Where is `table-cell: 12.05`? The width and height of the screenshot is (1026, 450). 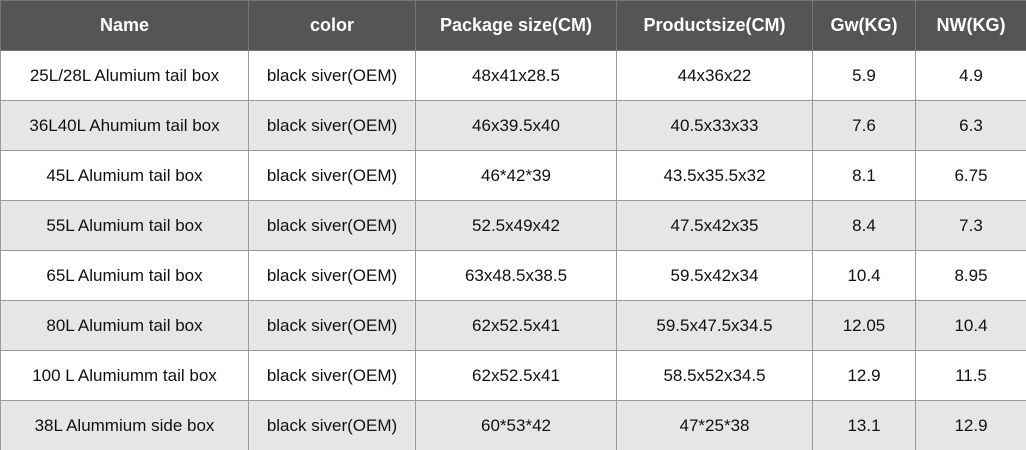
table-cell: 12.05 is located at coordinates (864, 325).